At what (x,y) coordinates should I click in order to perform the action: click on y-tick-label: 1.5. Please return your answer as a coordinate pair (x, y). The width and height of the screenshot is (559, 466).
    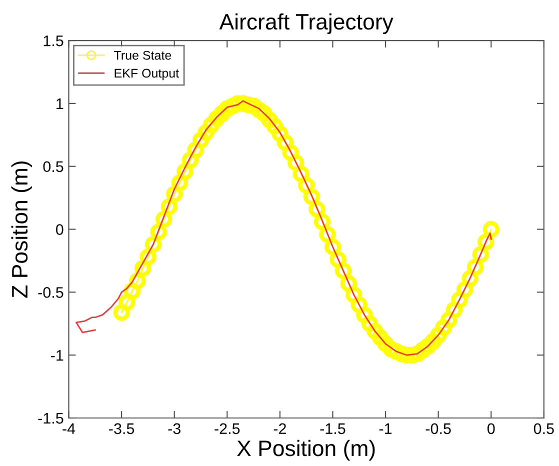
    Looking at the image, I should click on (54, 41).